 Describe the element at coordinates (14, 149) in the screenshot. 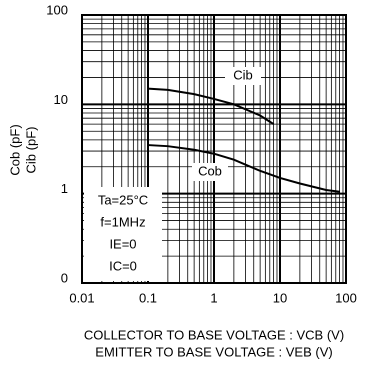

I see `y-axis-title: Cob (pF)` at that location.